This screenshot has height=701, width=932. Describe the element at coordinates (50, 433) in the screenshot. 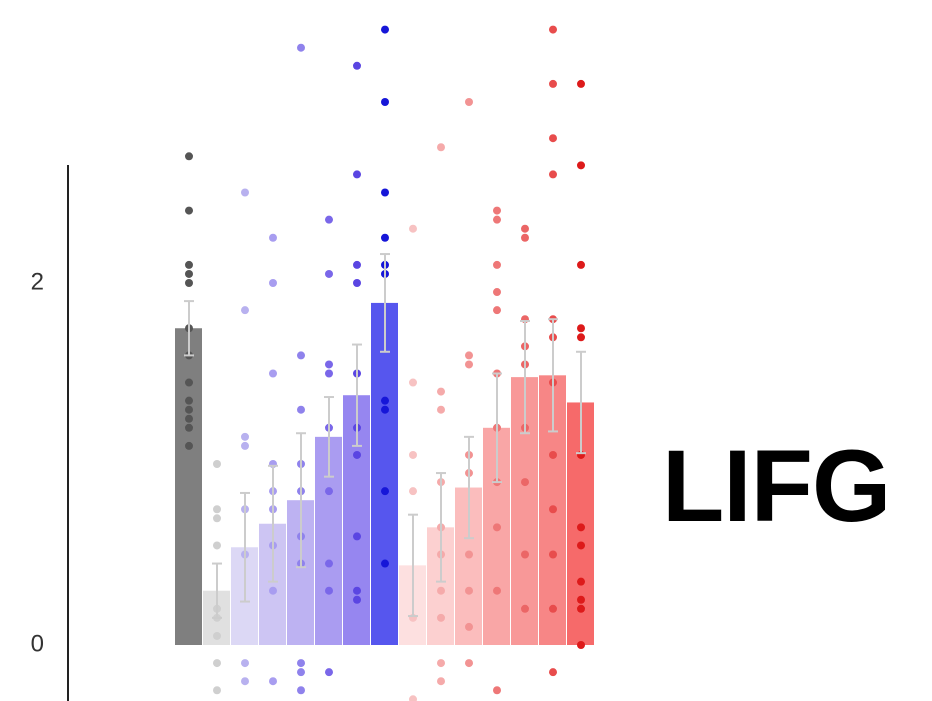

I see `y-axis: 0 2` at that location.